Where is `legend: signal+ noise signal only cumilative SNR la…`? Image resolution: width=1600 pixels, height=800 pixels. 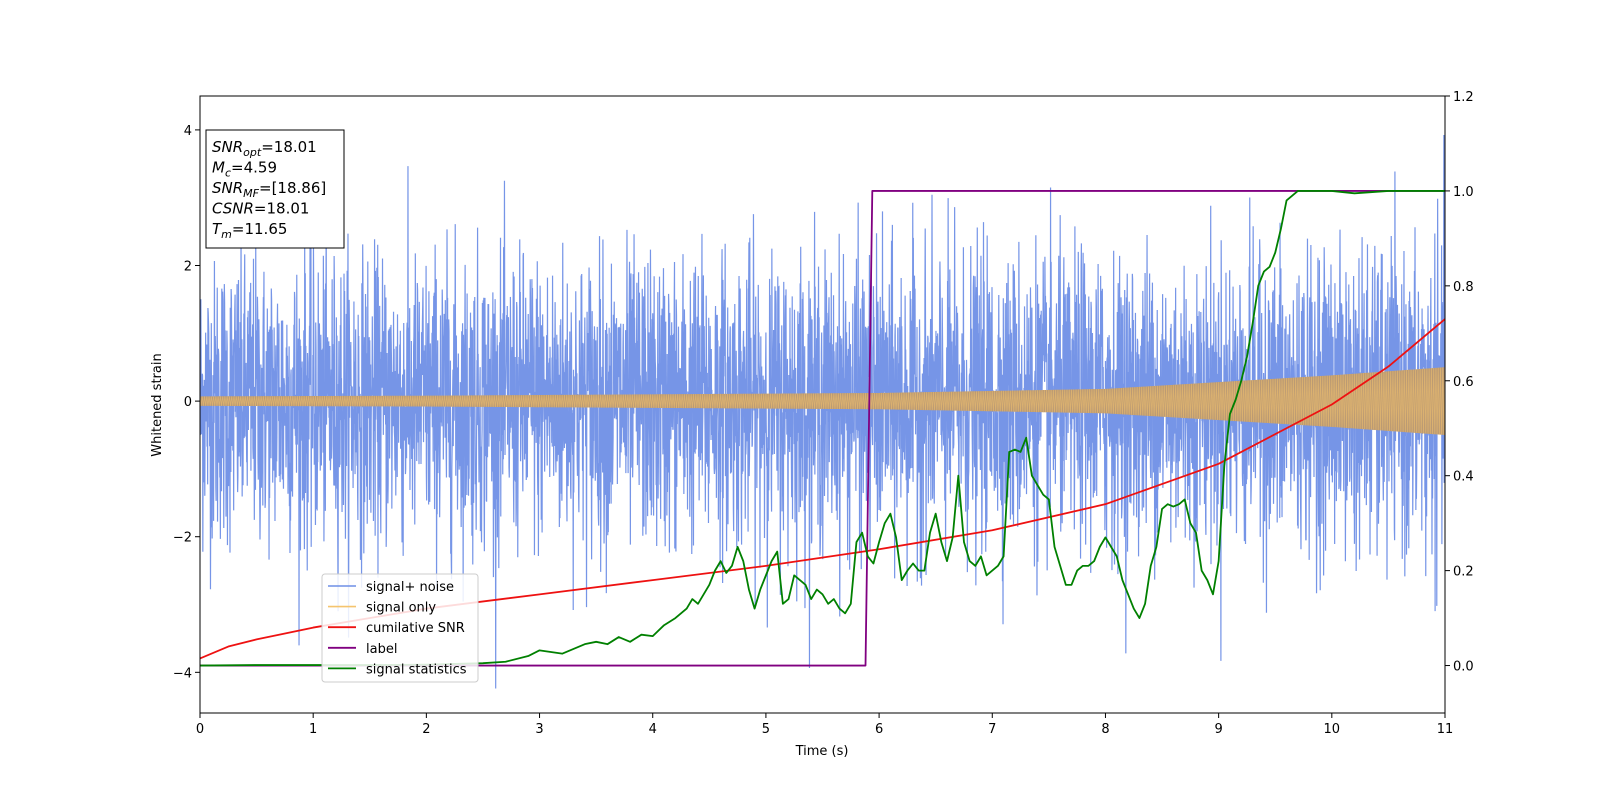 legend: signal+ noise signal only cumilative SNR la… is located at coordinates (400, 628).